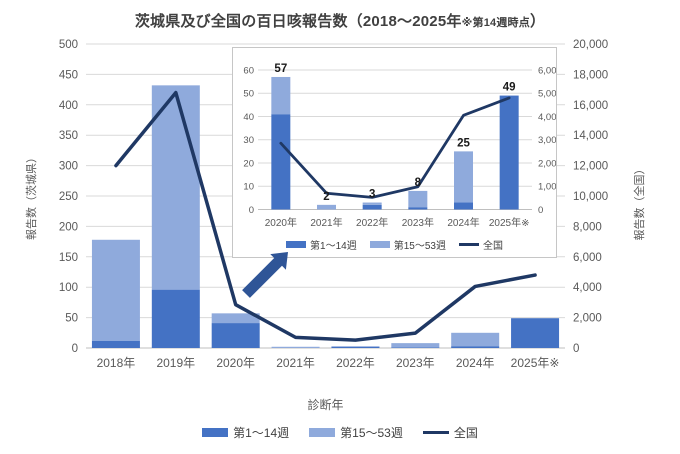  What do you see at coordinates (509, 88) in the screenshot?
I see `svg-text: 49` at bounding box center [509, 88].